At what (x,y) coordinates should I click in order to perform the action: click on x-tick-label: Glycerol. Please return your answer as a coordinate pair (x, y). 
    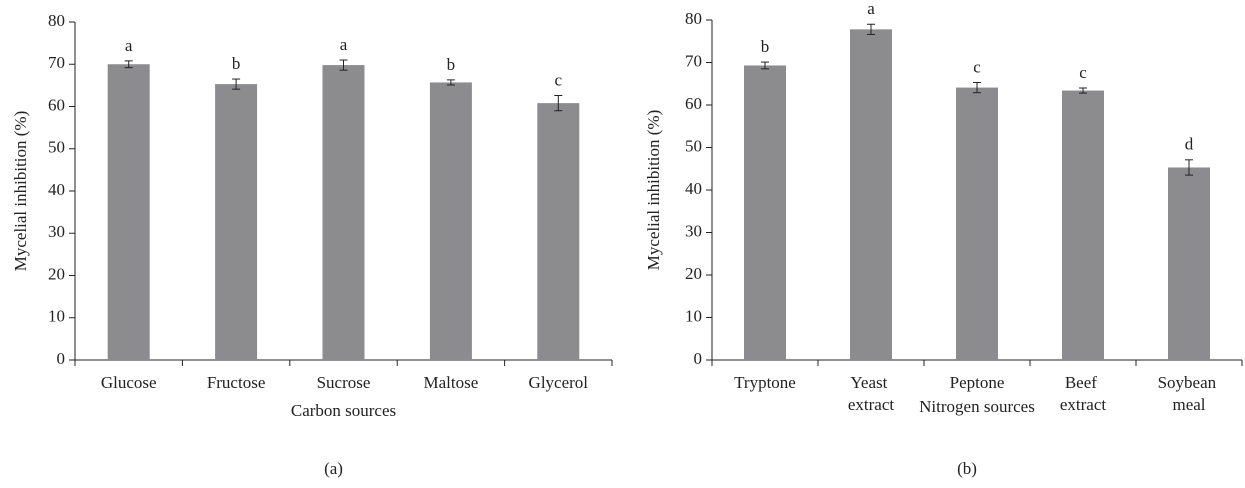
    Looking at the image, I should click on (559, 382).